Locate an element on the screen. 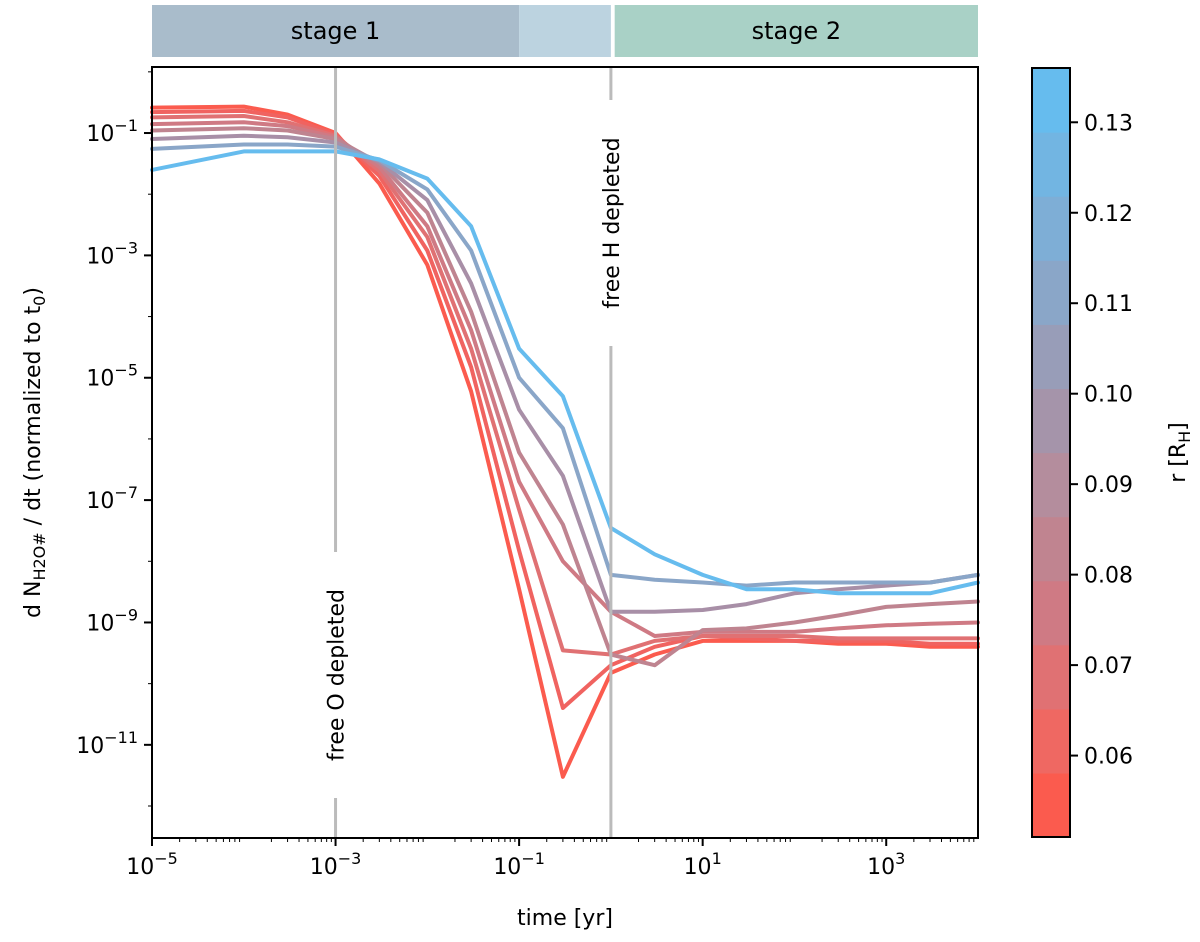 This screenshot has width=1200, height=942. colorbar-tick-label-7: 0.13 is located at coordinates (1108, 123).